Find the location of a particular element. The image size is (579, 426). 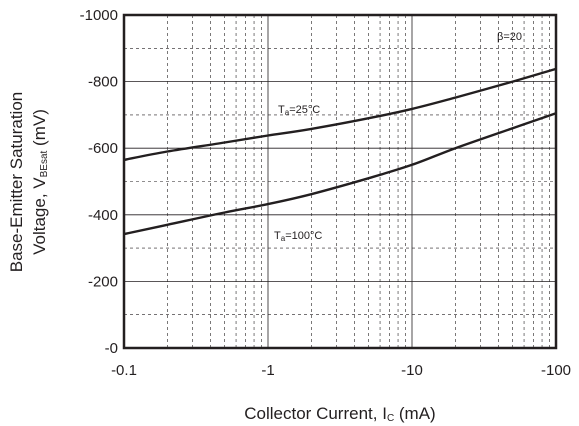

y-tick-label: -800 is located at coordinates (103, 82).